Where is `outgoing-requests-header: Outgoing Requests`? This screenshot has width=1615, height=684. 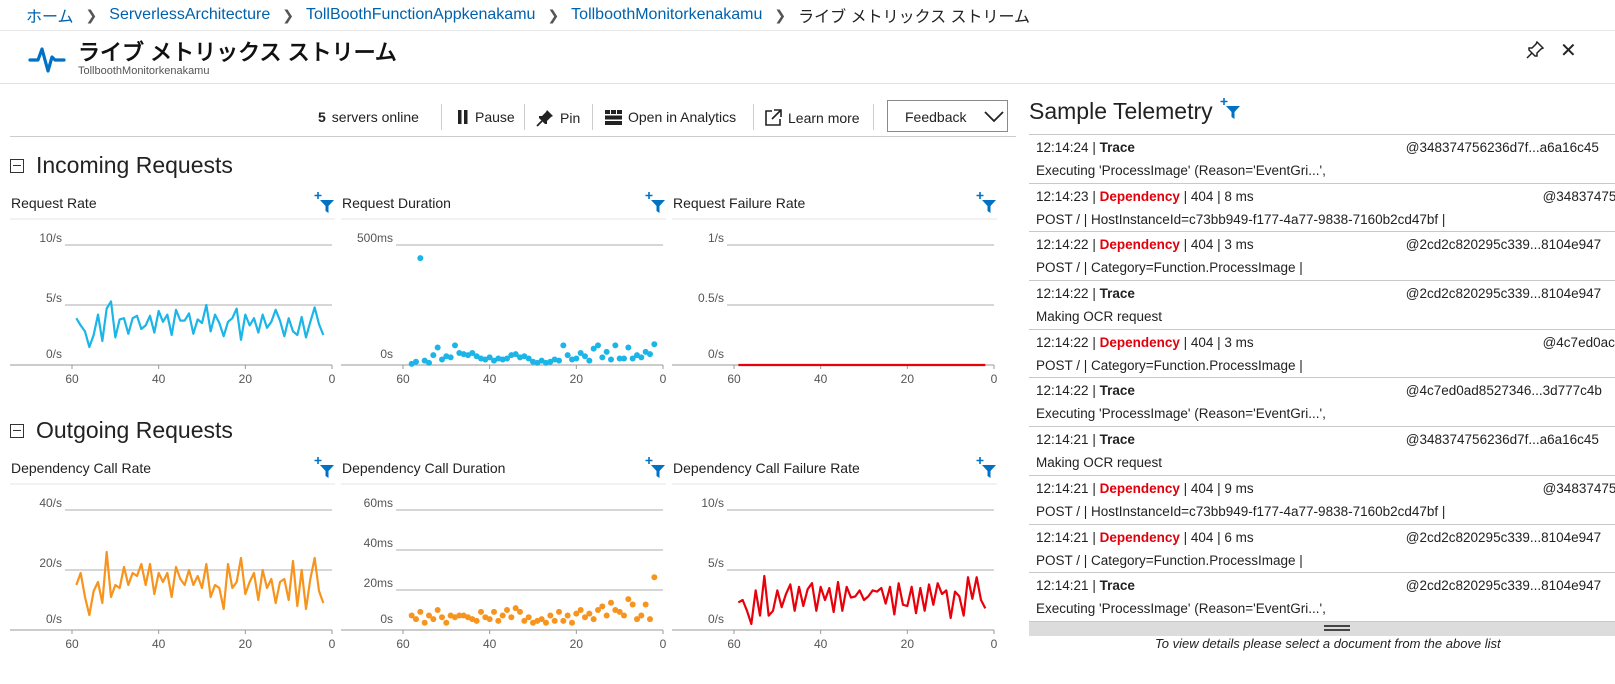
outgoing-requests-header: Outgoing Requests is located at coordinates (121, 430).